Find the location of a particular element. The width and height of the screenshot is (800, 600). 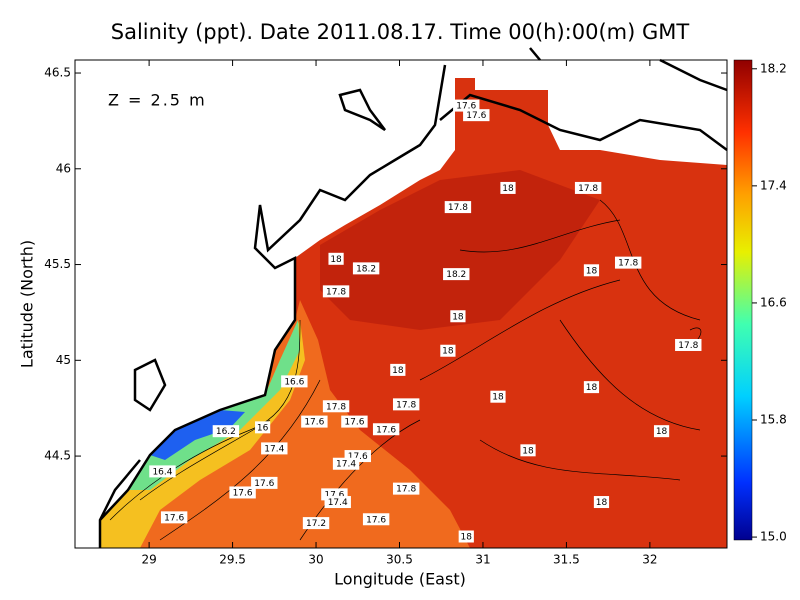

x-axis-label: Longitude (East) is located at coordinates (400, 579).